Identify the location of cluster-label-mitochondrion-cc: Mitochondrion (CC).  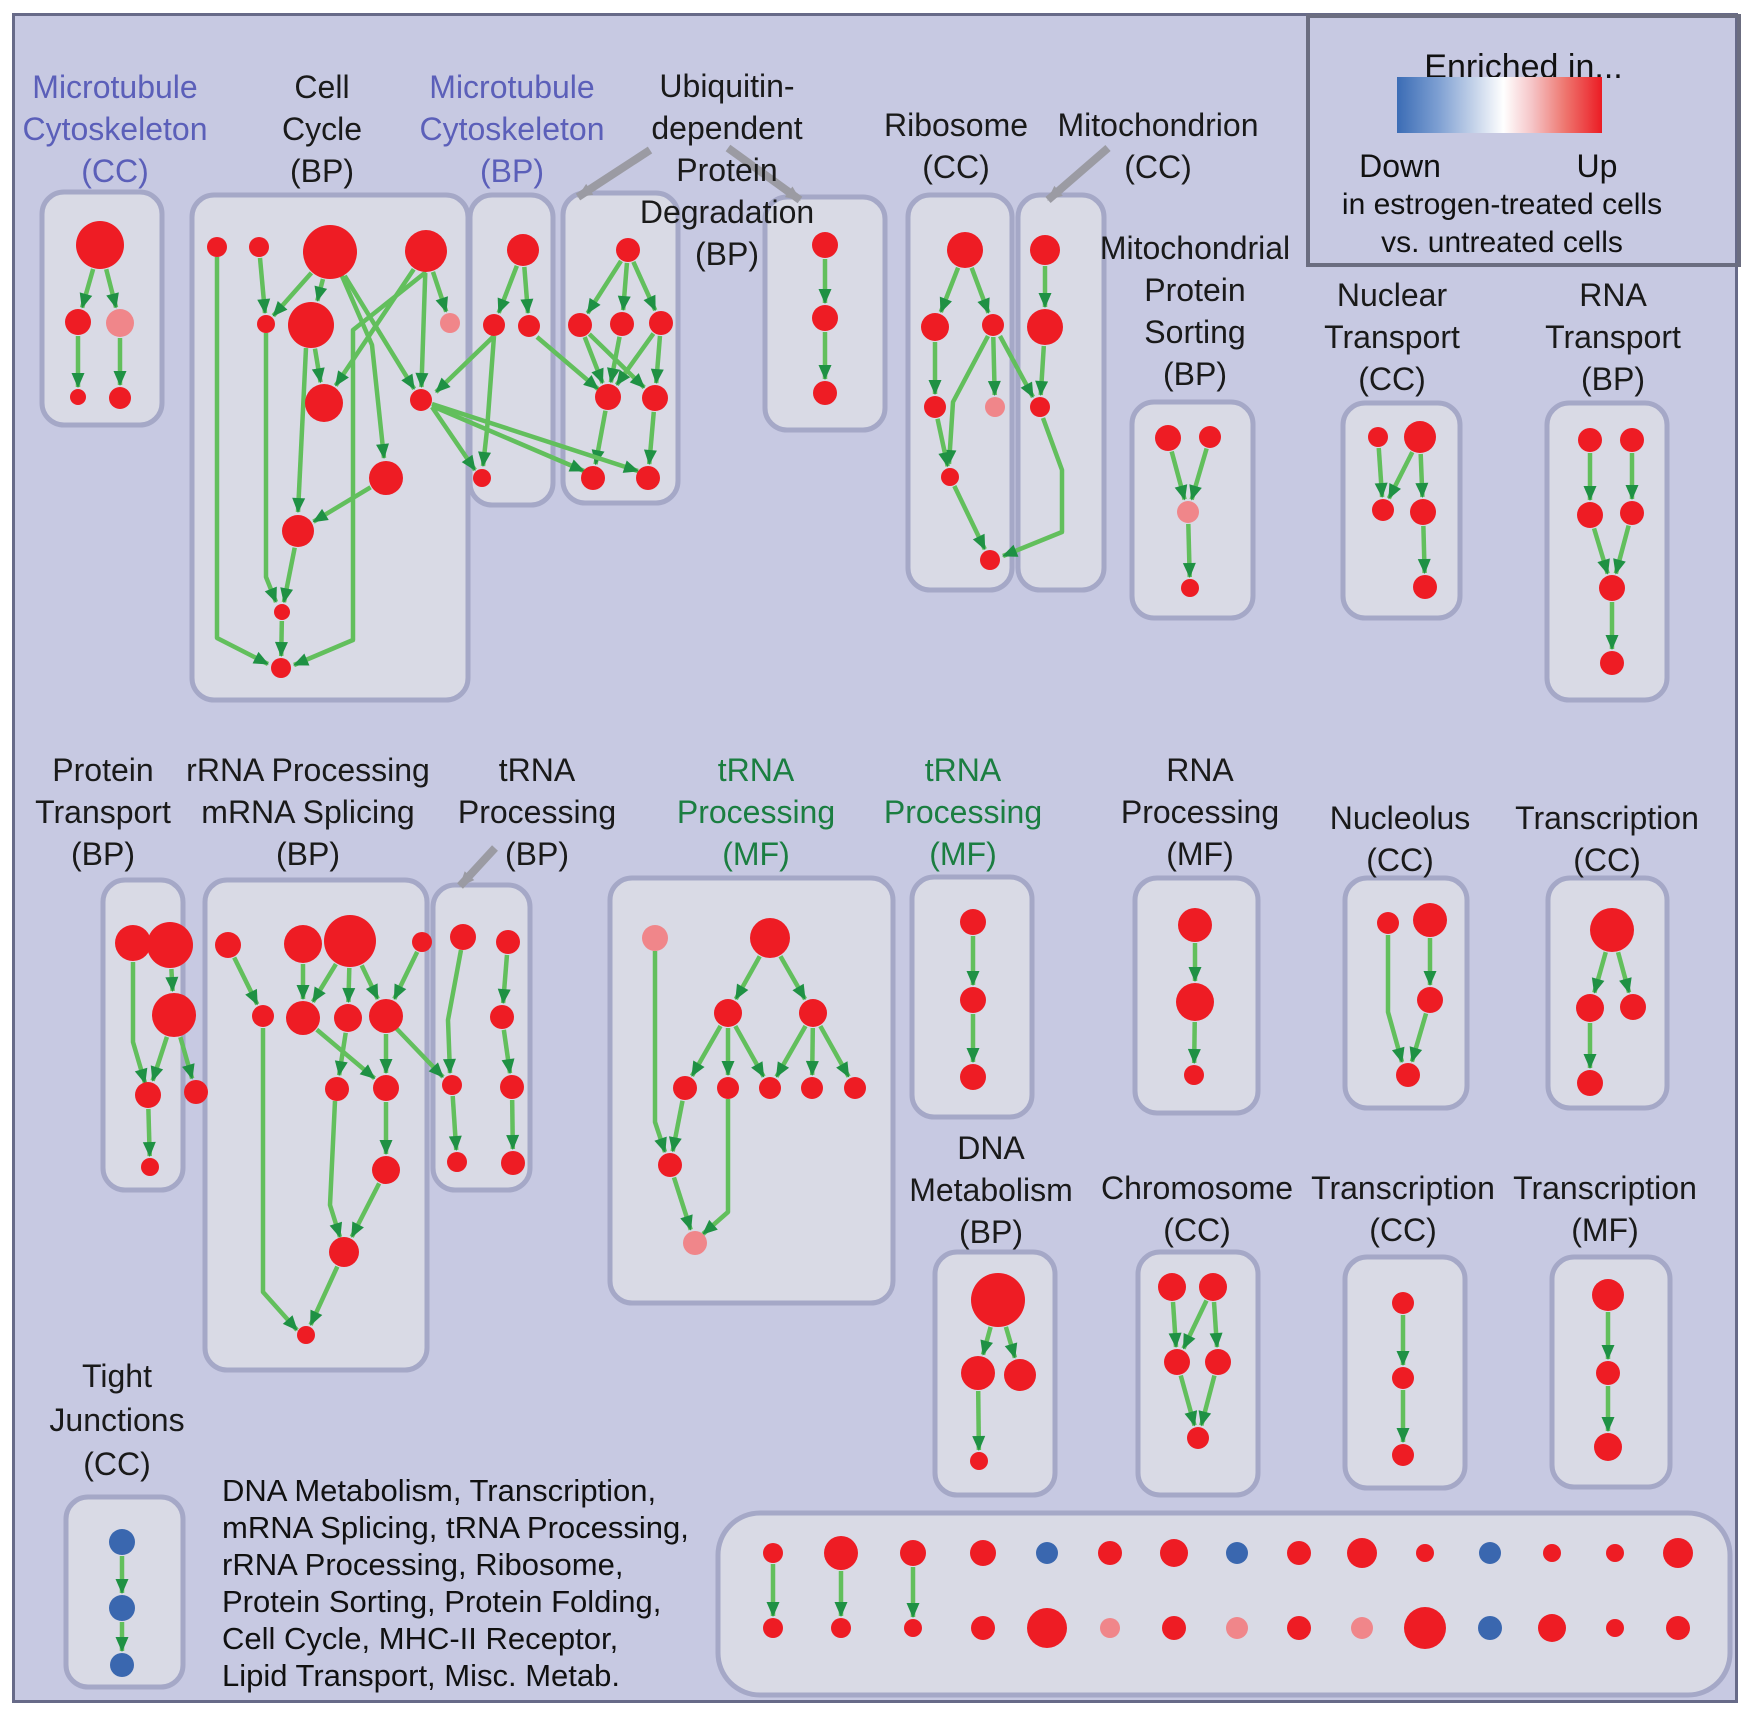
(1158, 146).